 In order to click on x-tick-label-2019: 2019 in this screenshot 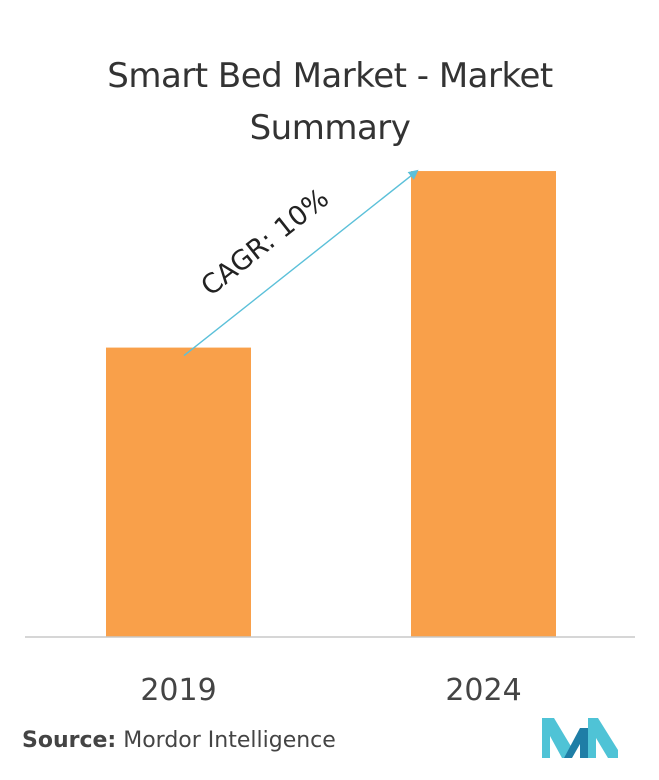, I will do `click(178, 690)`.